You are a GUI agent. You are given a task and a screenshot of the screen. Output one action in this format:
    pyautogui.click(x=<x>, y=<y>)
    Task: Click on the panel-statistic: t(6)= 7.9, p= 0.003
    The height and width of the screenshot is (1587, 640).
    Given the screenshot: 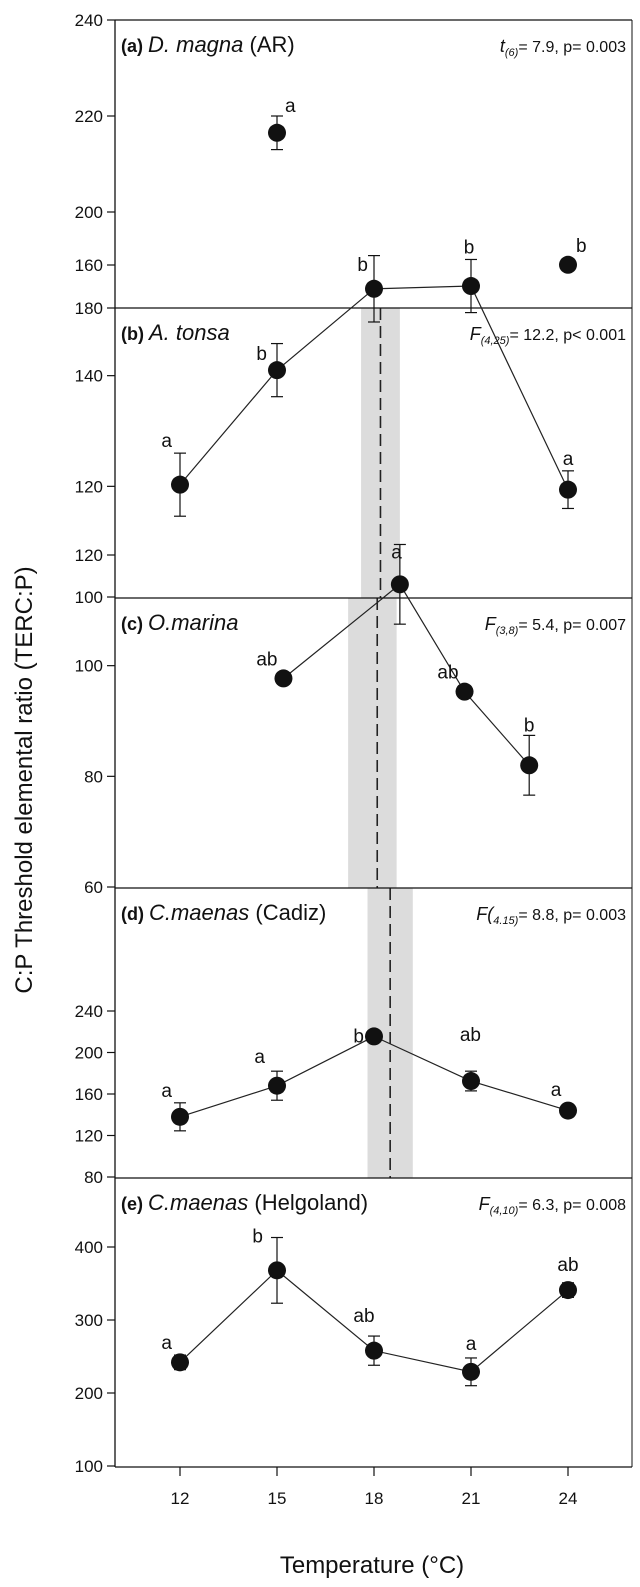 What is the action you would take?
    pyautogui.click(x=563, y=47)
    